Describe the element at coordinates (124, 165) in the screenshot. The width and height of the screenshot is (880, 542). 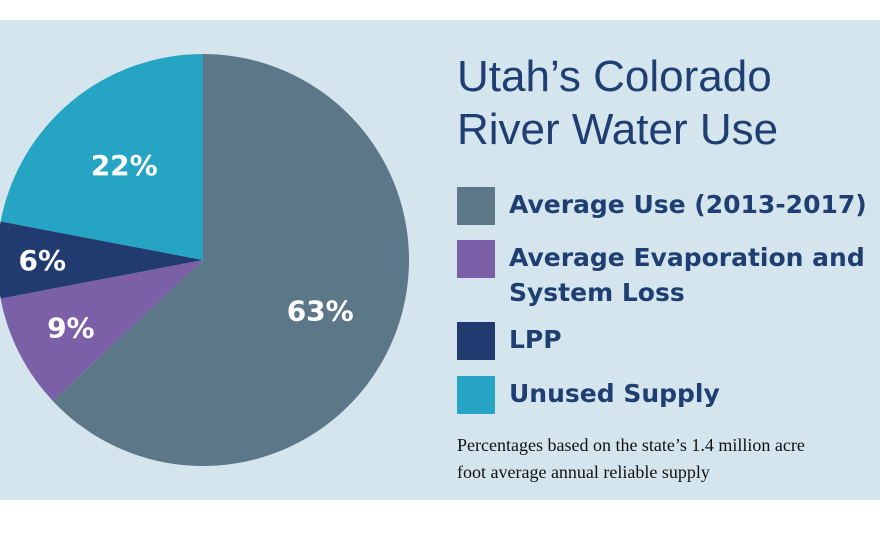
I see `slice-label-4: 22%` at that location.